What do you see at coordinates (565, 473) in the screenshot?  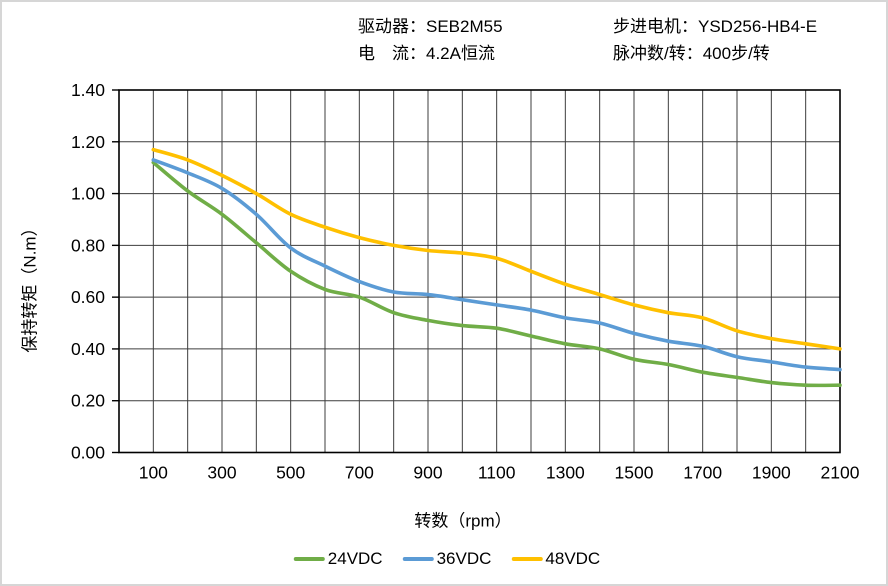 I see `x-tick-label: 1300` at bounding box center [565, 473].